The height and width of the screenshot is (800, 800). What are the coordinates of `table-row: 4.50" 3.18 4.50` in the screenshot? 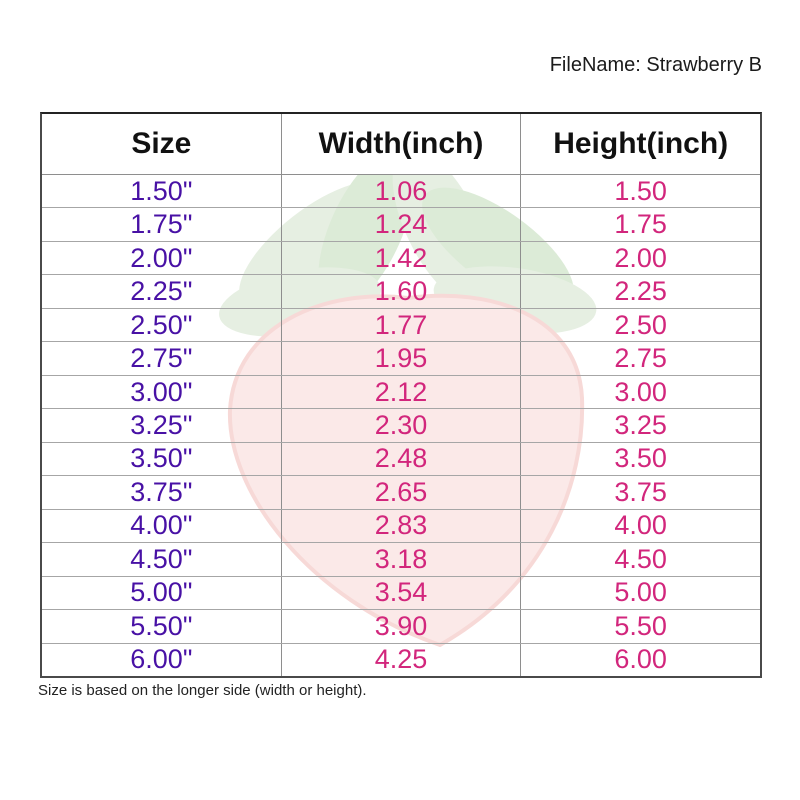 It's located at (401, 560).